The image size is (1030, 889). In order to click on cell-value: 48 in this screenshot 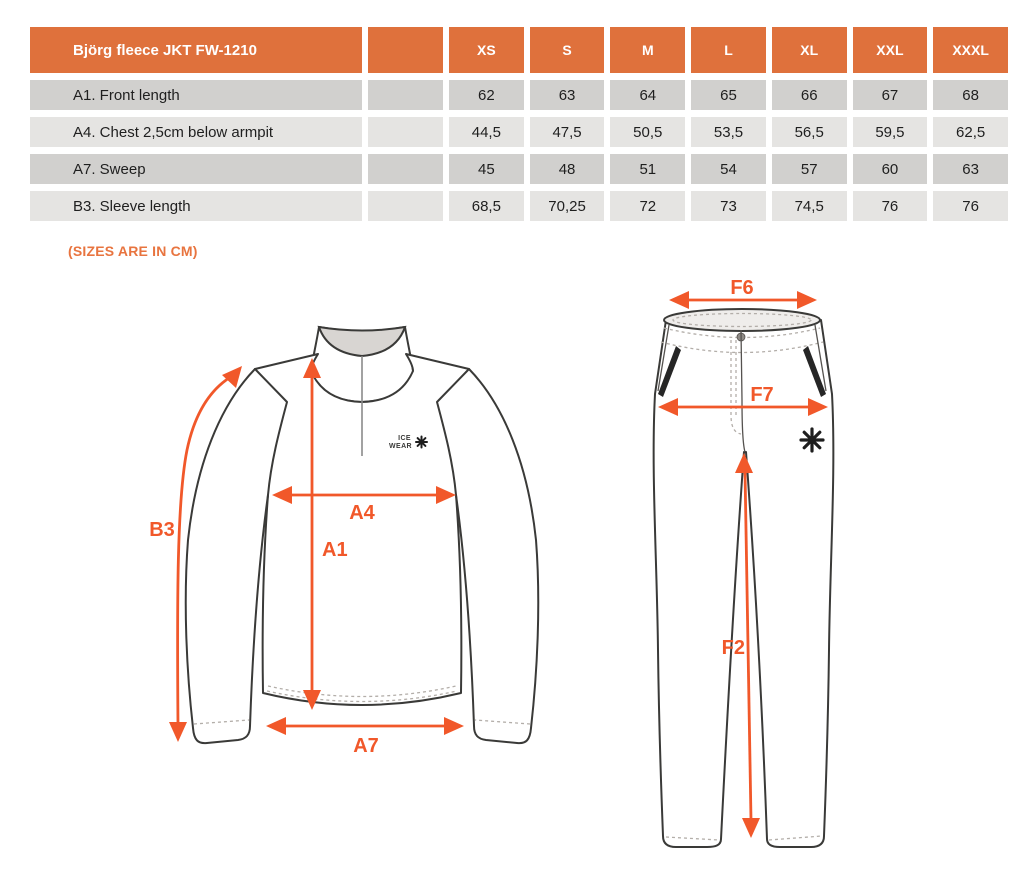, I will do `click(567, 169)`.